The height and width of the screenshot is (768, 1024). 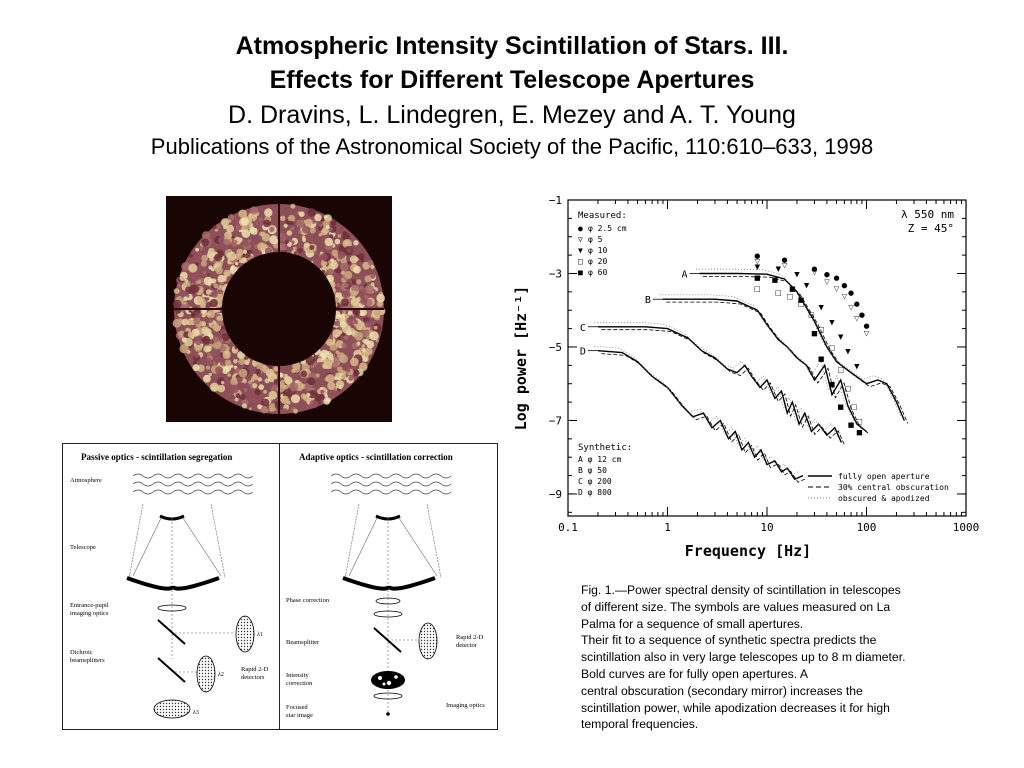 What do you see at coordinates (692, 623) in the screenshot?
I see `caption-line: Palma for a sequence of small apertures.` at bounding box center [692, 623].